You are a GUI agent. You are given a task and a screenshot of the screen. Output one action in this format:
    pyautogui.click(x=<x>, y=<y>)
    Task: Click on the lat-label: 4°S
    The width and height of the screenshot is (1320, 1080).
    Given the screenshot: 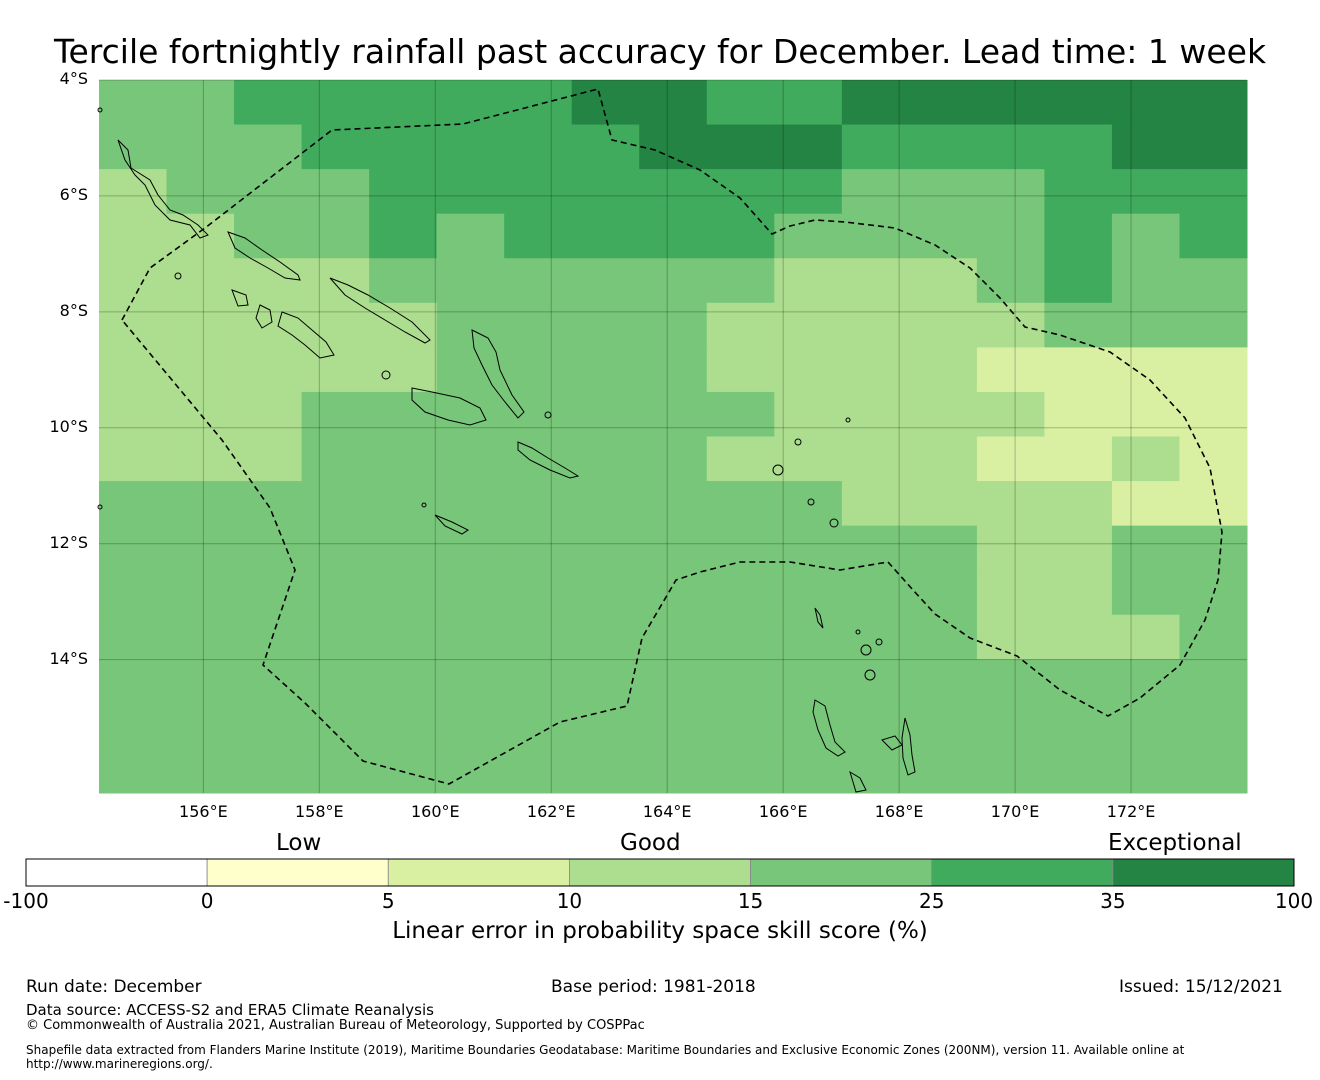 What is the action you would take?
    pyautogui.click(x=73, y=78)
    